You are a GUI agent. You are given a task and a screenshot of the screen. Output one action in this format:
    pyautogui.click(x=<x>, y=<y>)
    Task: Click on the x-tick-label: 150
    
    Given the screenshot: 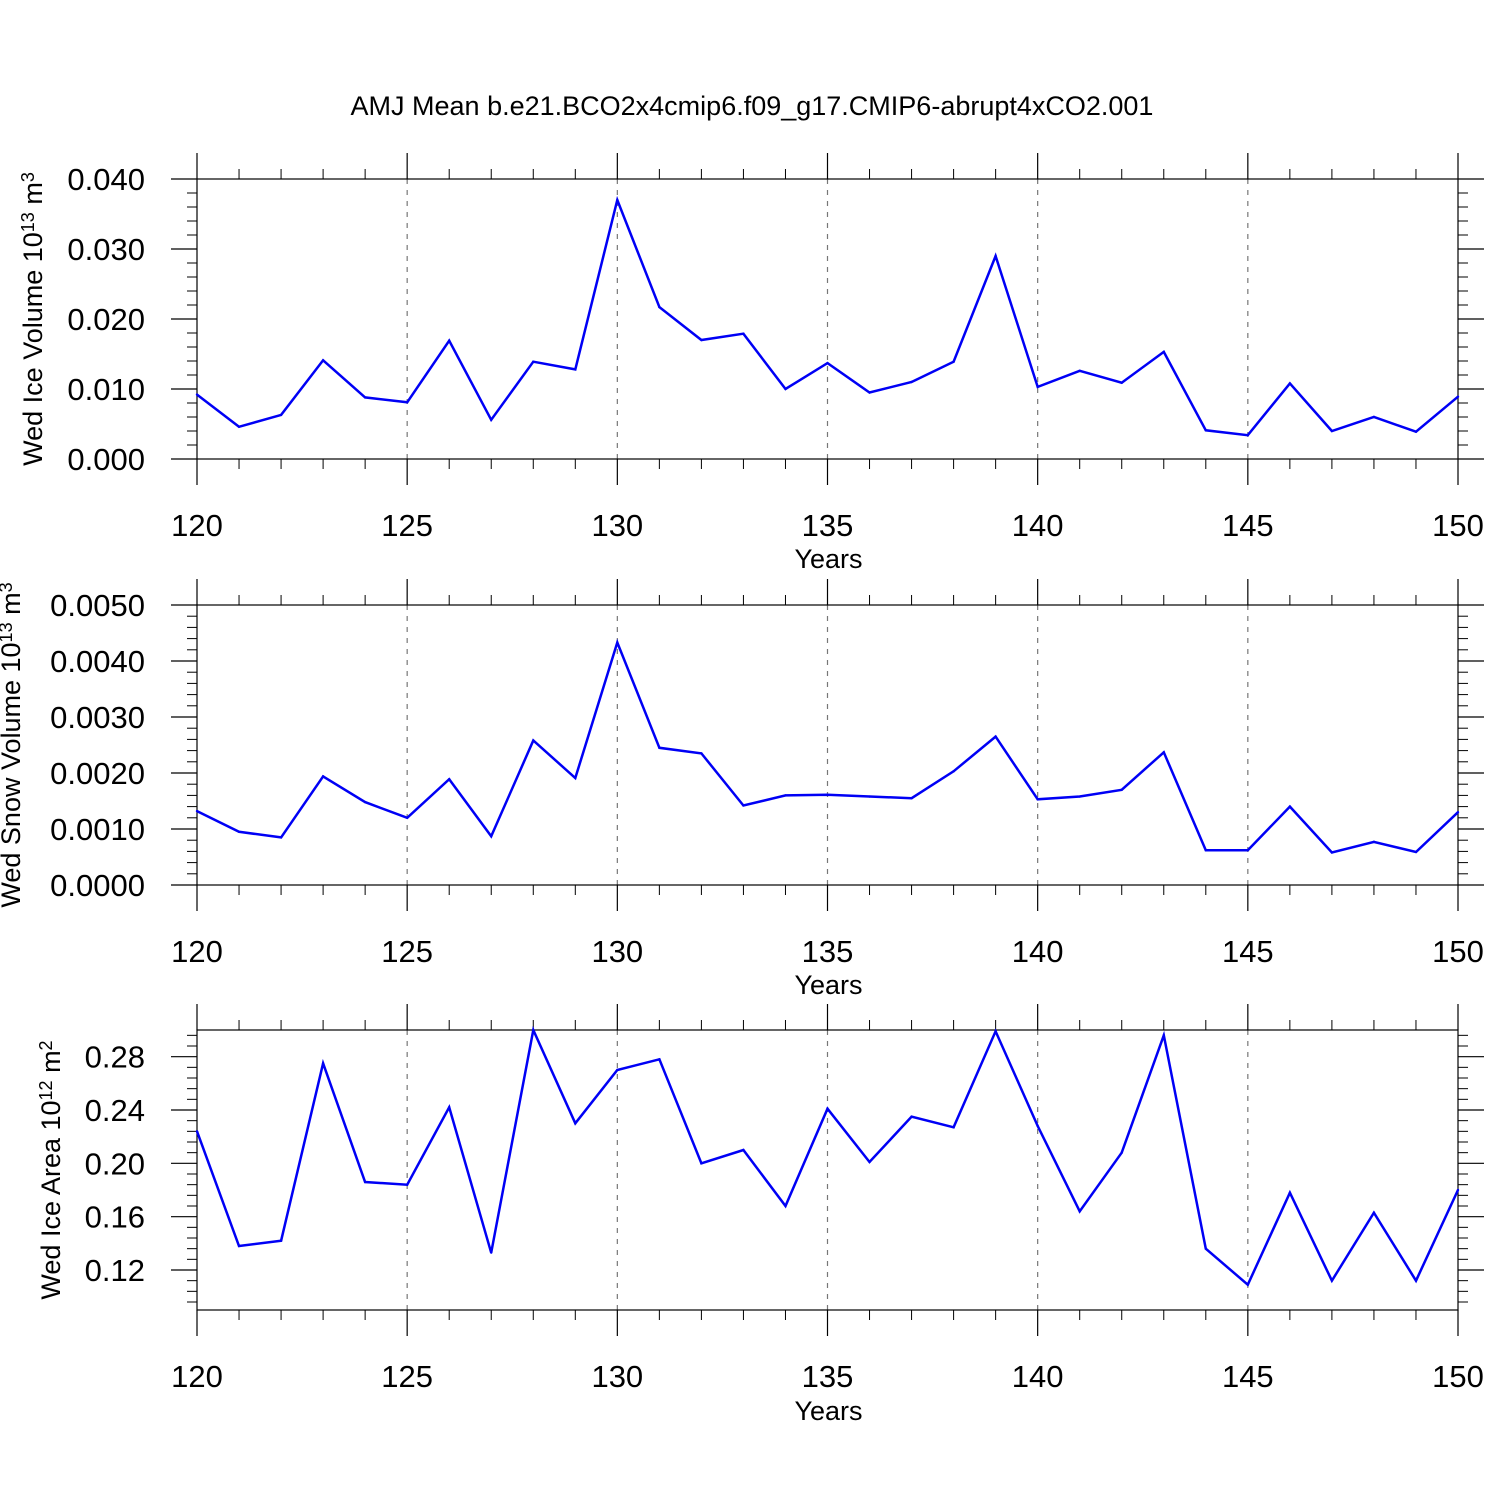 What is the action you would take?
    pyautogui.click(x=1458, y=1376)
    